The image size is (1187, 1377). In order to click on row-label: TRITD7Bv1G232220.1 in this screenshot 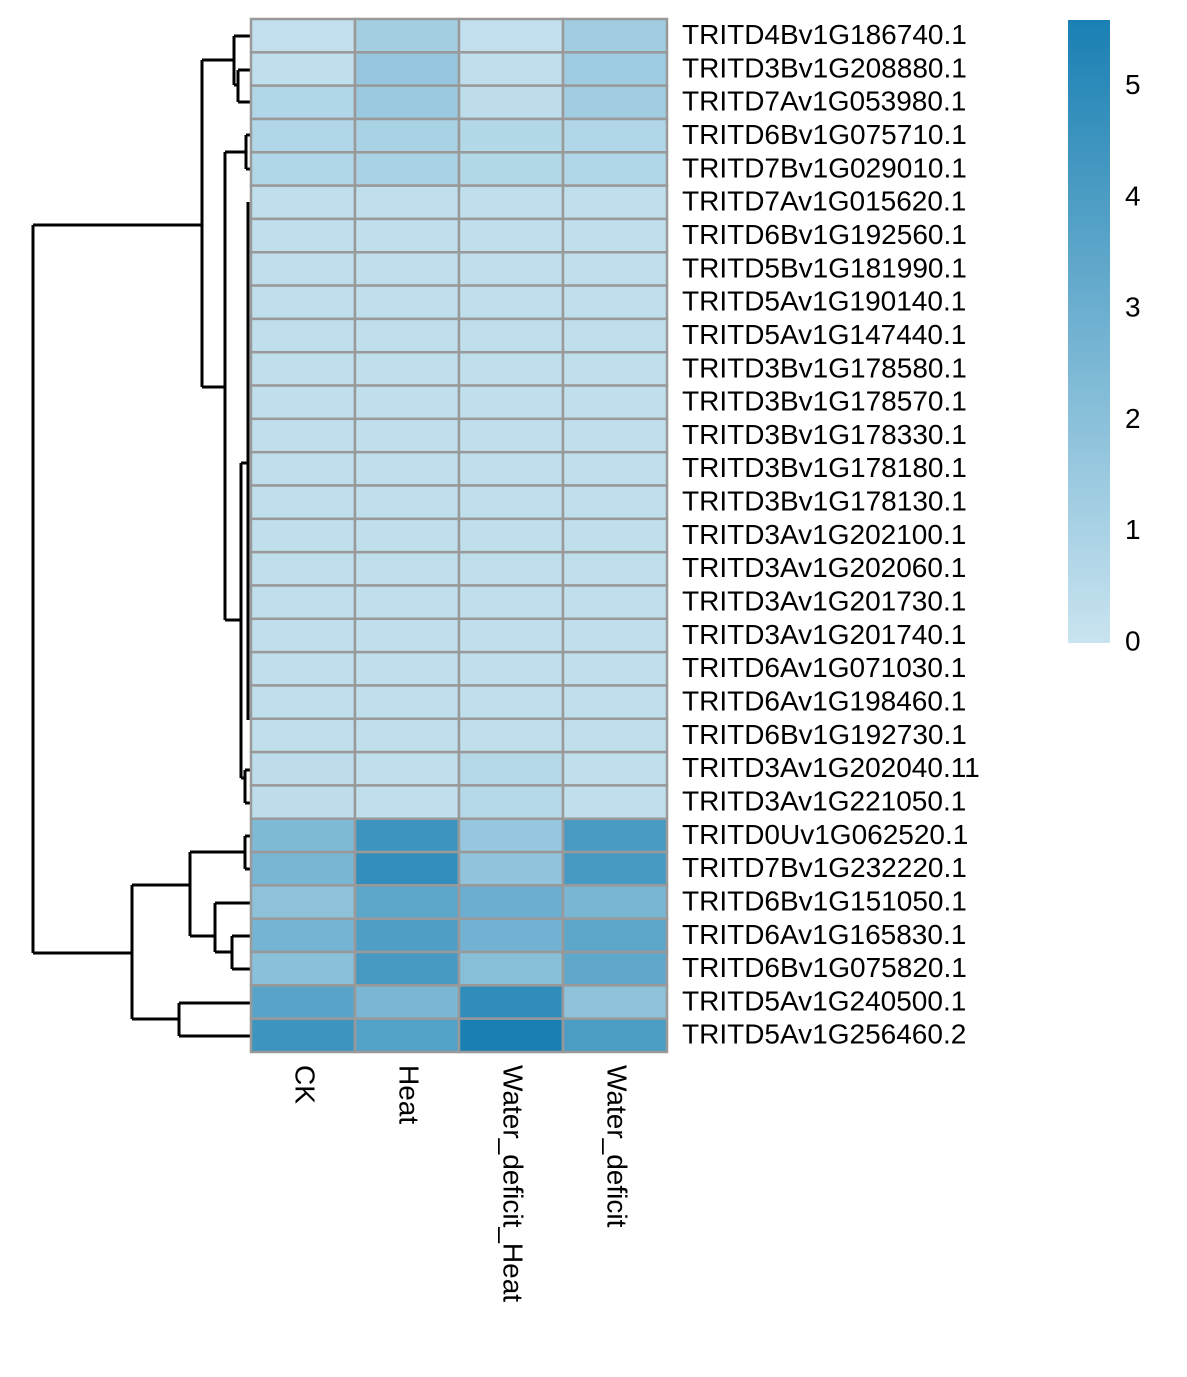, I will do `click(824, 867)`.